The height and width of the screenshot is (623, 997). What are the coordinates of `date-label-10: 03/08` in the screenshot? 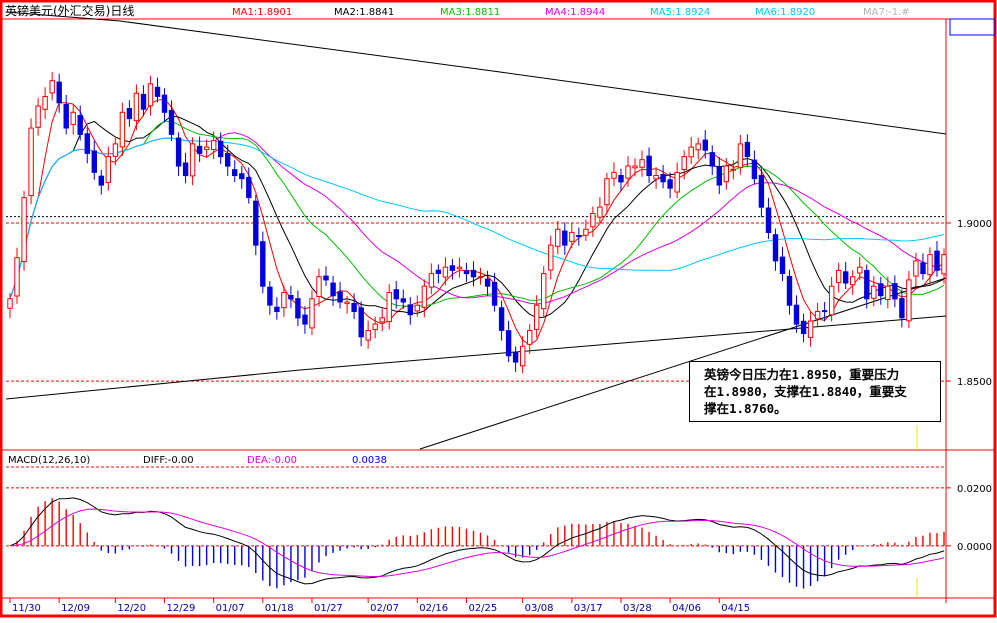 It's located at (539, 608).